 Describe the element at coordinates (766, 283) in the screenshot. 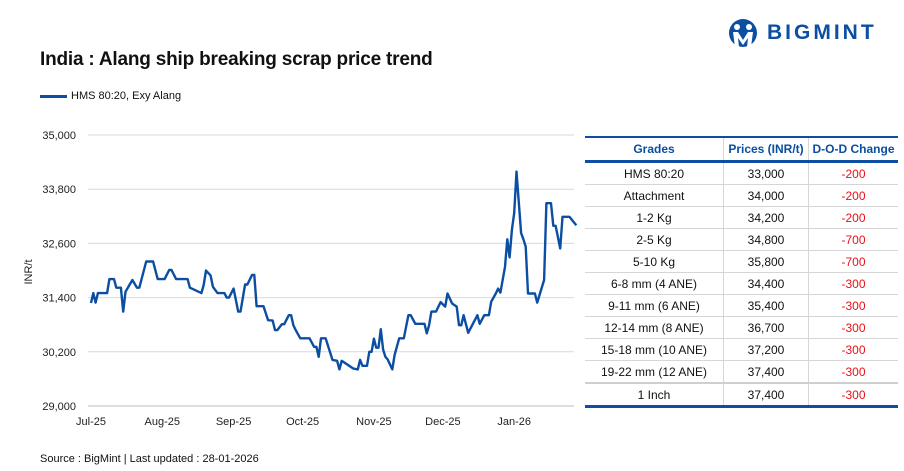

I see `cell-price: 34,400` at that location.